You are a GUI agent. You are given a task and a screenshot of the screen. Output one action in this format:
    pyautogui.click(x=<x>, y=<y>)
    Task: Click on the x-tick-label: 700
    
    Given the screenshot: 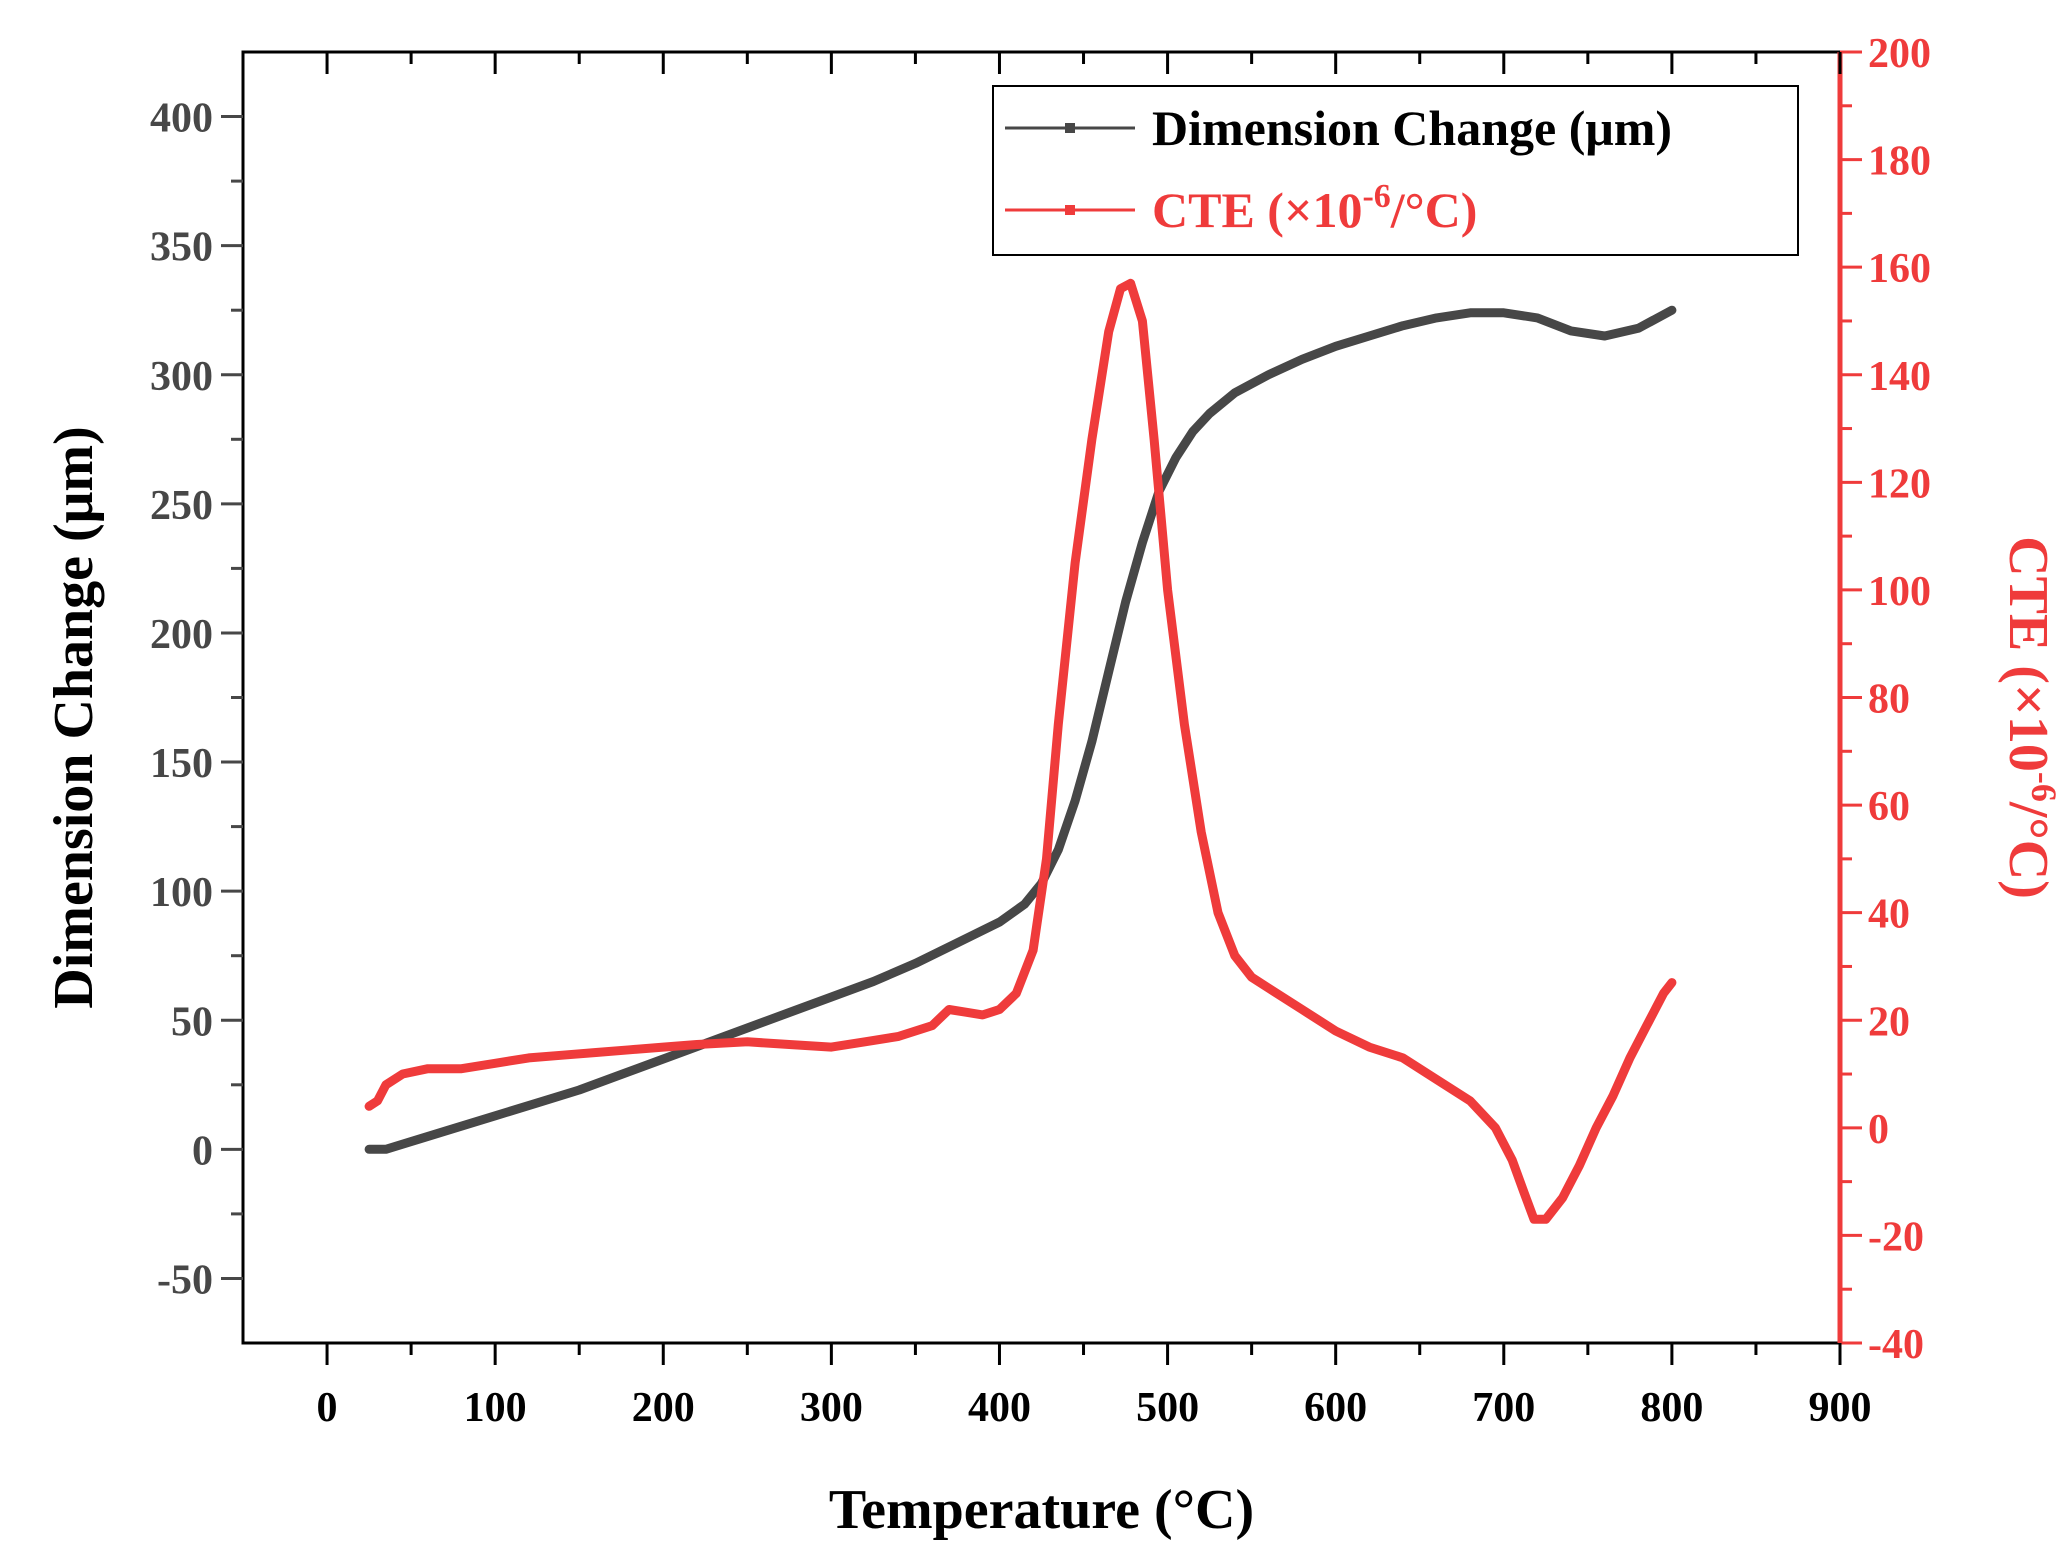 What is the action you would take?
    pyautogui.click(x=1503, y=1408)
    